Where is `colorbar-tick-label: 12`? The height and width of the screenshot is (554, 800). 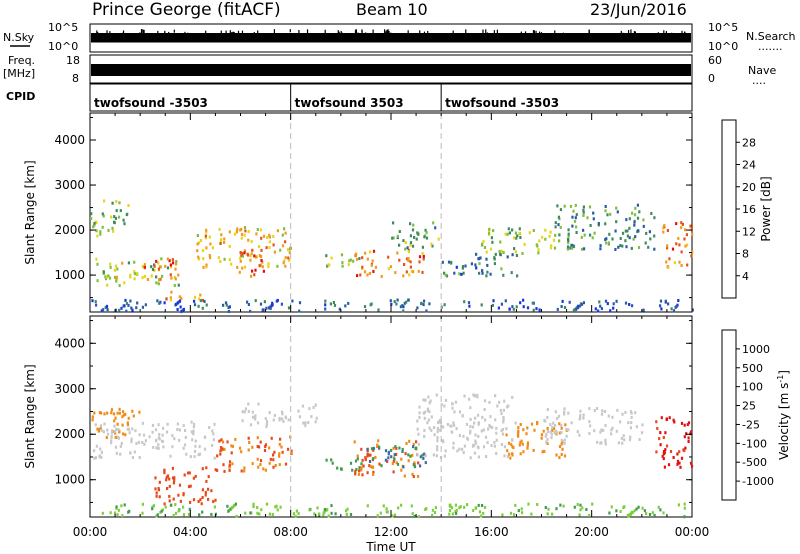 colorbar-tick-label: 12 is located at coordinates (749, 231).